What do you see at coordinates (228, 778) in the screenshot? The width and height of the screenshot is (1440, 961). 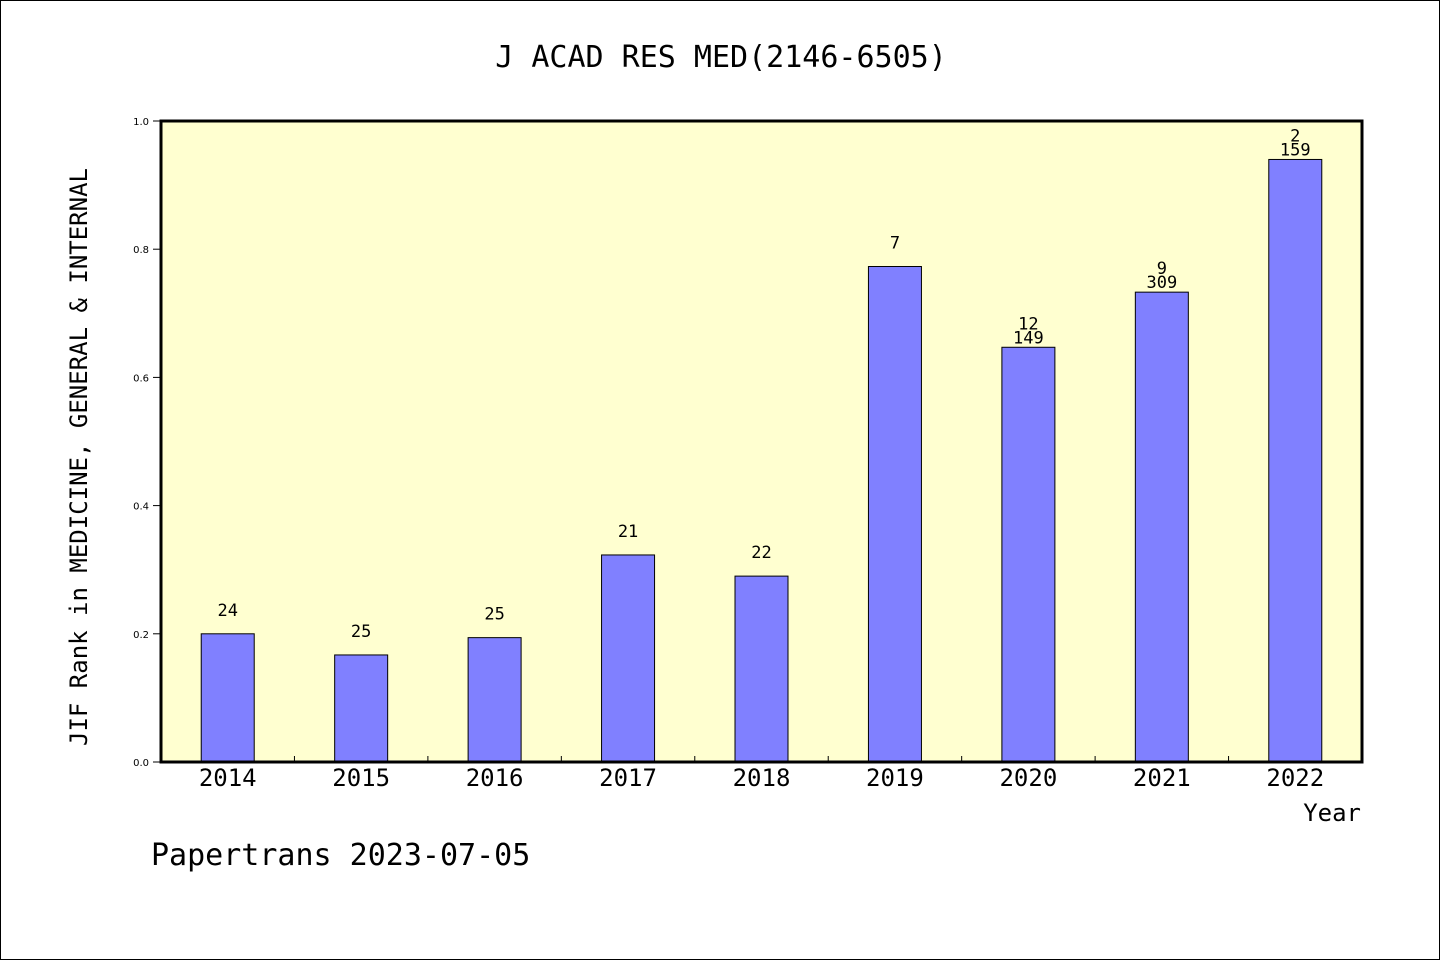 I see `x-tick-label-2014: 2014` at bounding box center [228, 778].